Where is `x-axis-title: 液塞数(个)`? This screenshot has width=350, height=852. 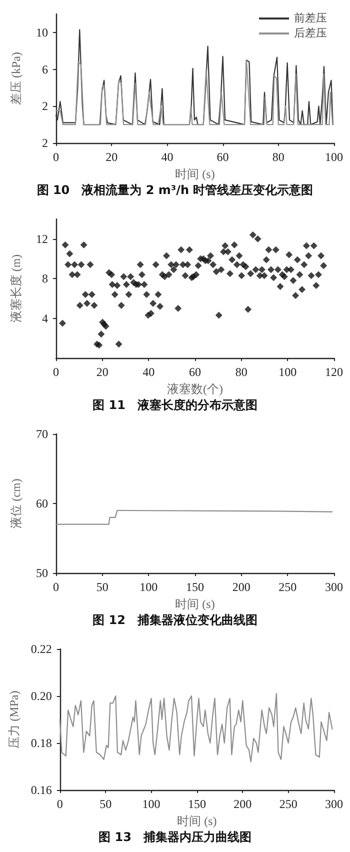 x-axis-title: 液塞数(个) is located at coordinates (195, 389).